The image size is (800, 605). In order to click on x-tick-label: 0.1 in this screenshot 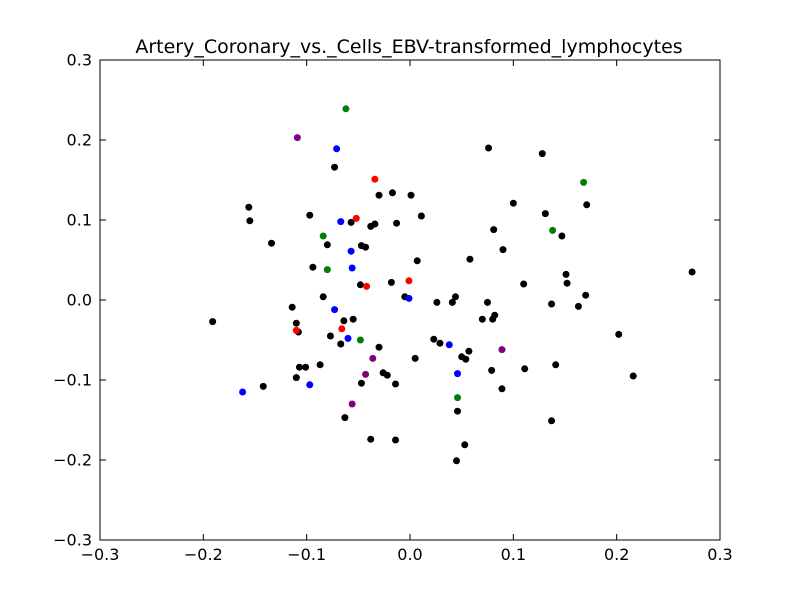, I will do `click(513, 554)`.